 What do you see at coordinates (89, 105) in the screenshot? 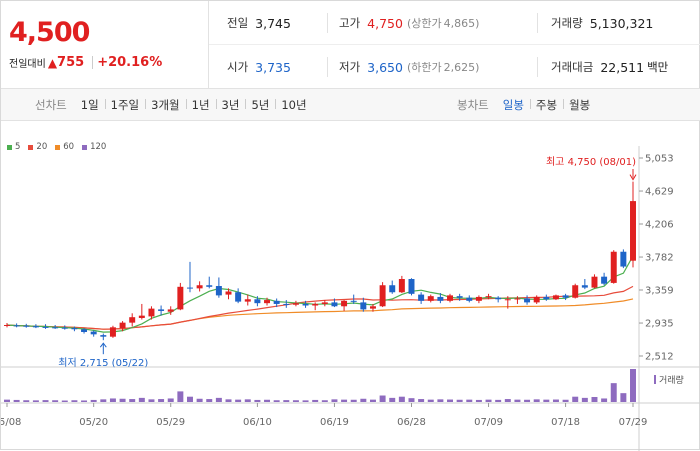
I see `period-1일: 1일` at bounding box center [89, 105].